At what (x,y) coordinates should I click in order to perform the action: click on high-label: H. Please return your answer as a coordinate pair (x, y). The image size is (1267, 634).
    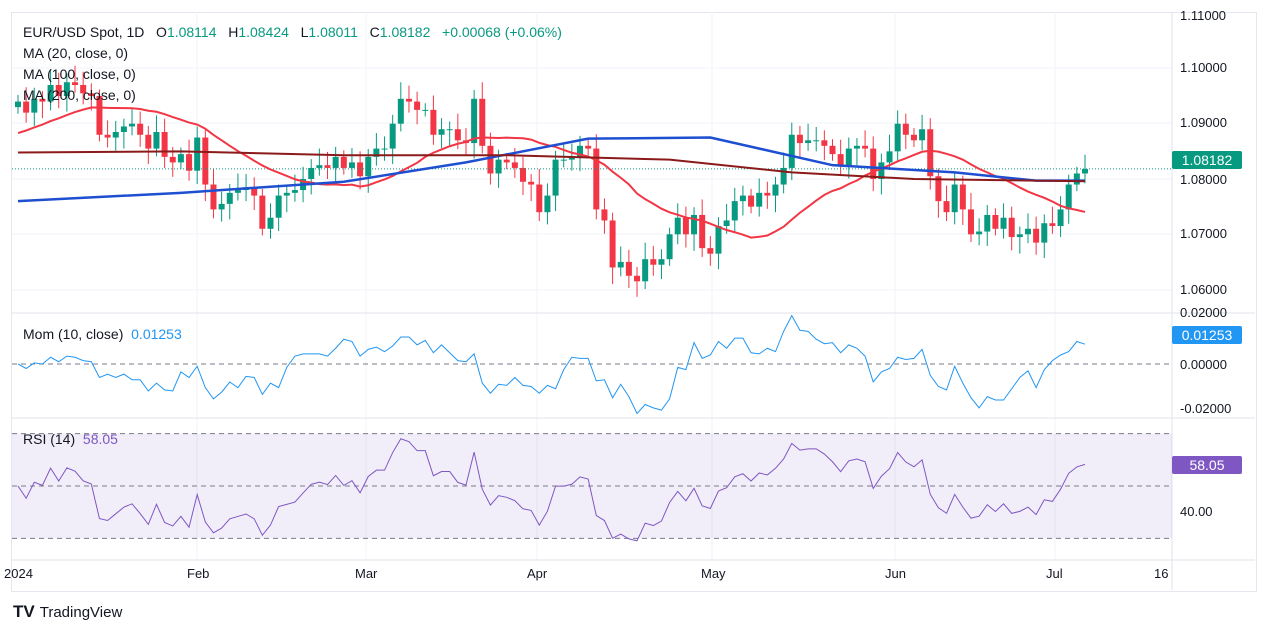
    Looking at the image, I should click on (233, 32).